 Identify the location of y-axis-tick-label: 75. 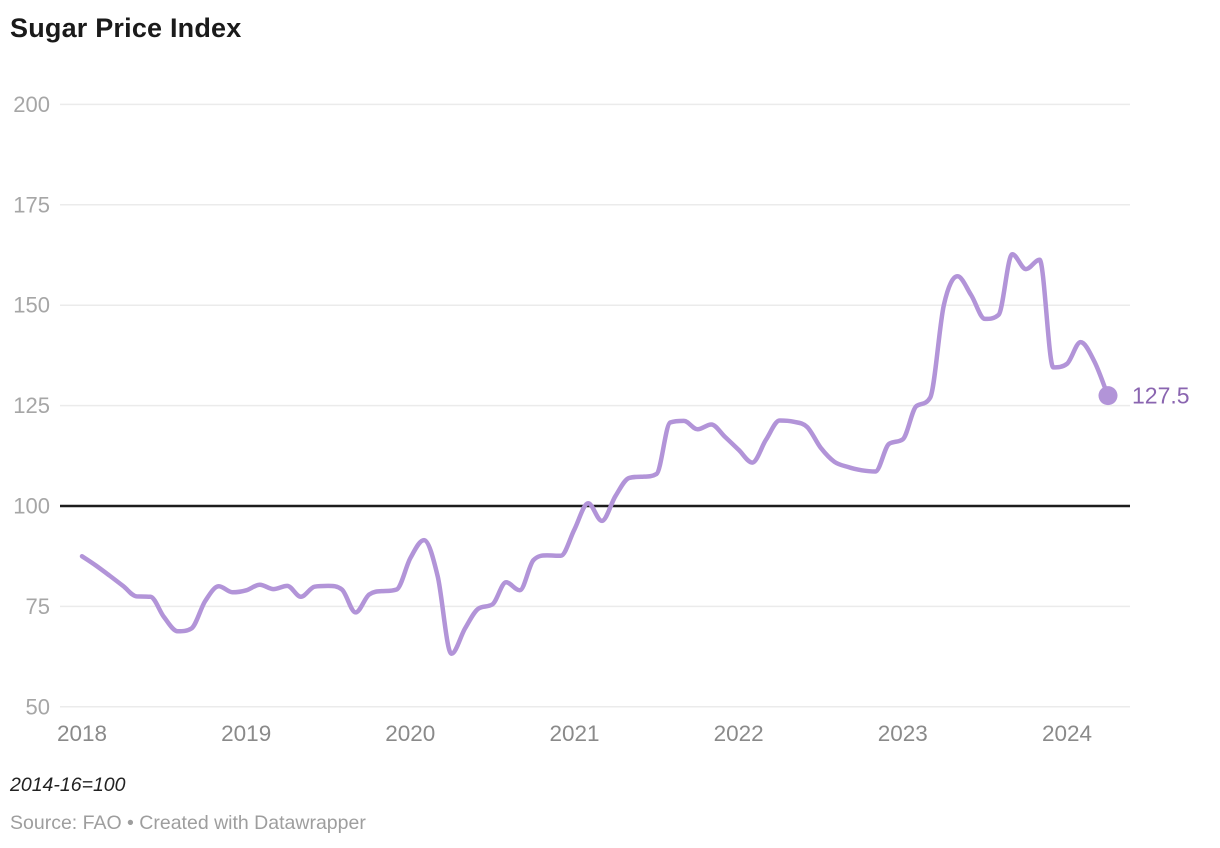
(38, 606).